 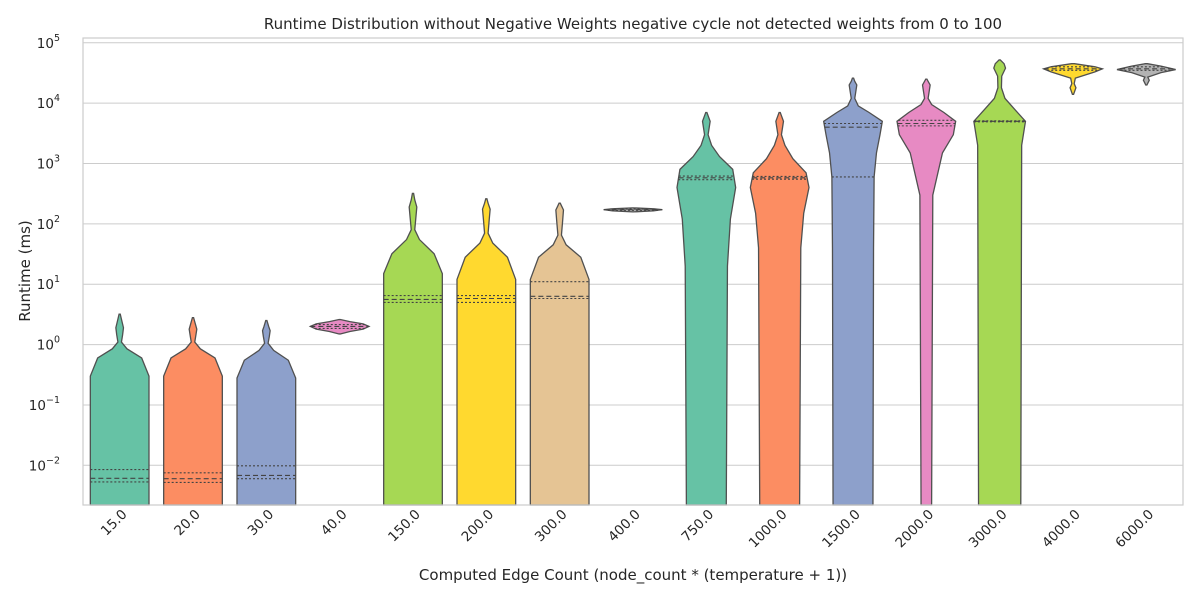 I want to click on y-tick-label: 10⁻¹, so click(x=44, y=404).